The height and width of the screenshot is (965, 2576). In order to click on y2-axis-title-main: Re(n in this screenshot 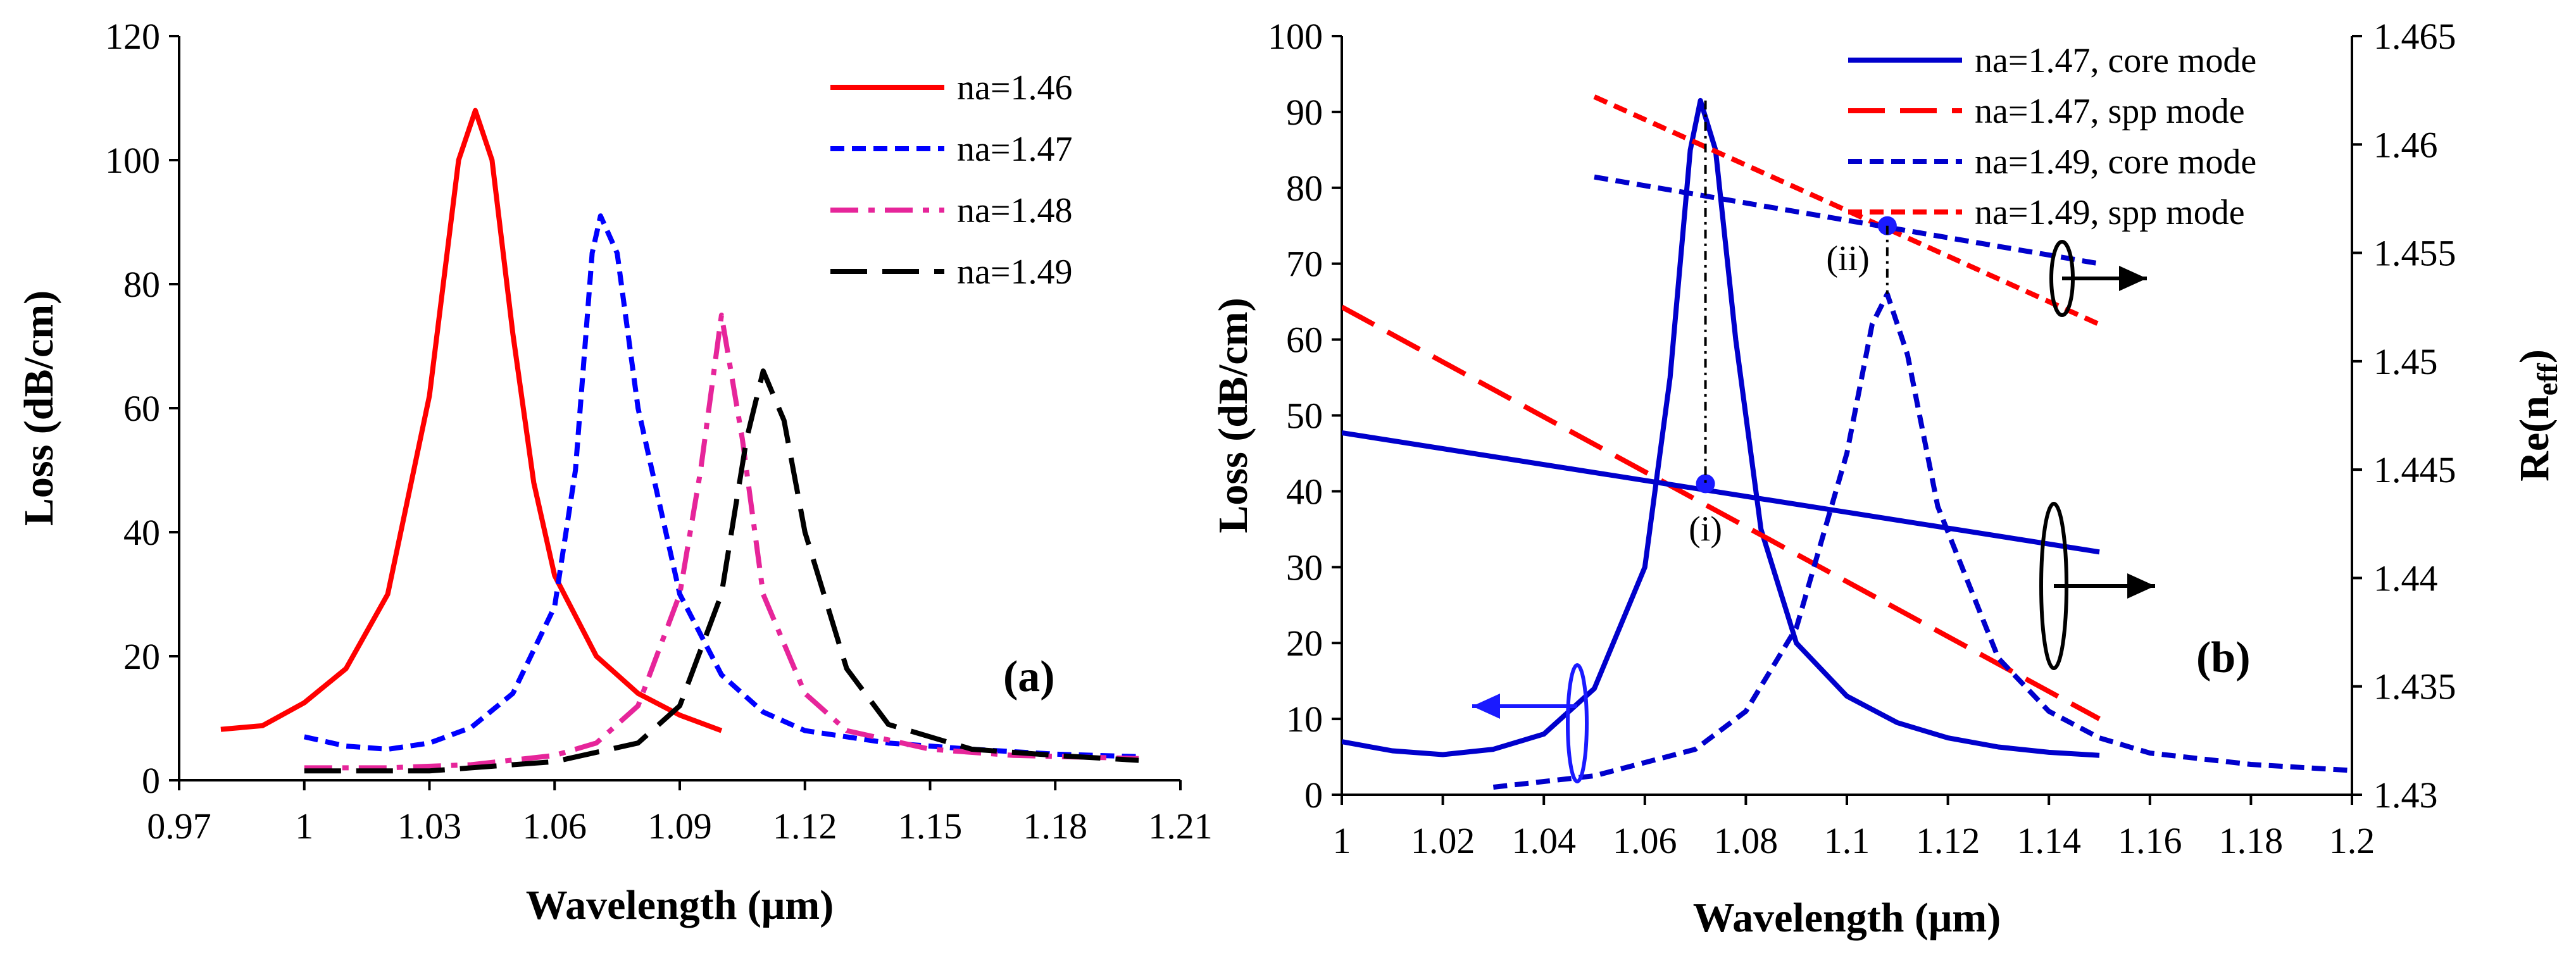, I will do `click(2534, 438)`.